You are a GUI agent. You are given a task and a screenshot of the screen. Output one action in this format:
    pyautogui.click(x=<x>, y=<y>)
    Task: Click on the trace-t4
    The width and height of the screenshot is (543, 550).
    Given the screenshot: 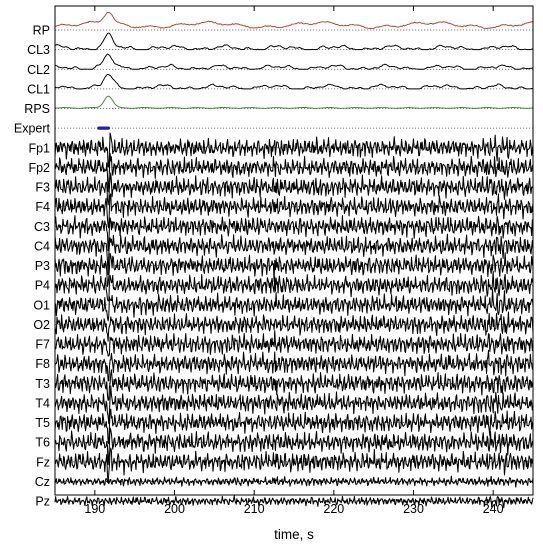 What is the action you would take?
    pyautogui.click(x=294, y=404)
    